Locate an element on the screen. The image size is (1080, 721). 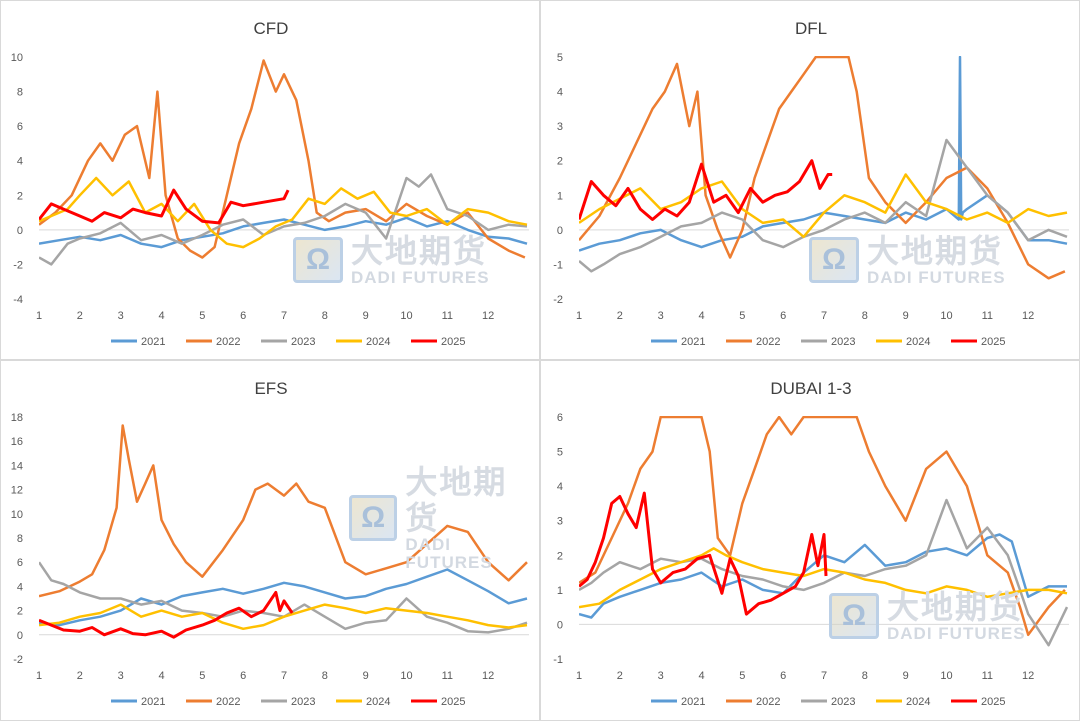
y-tick-label: 5 is located at coordinates (560, 453).